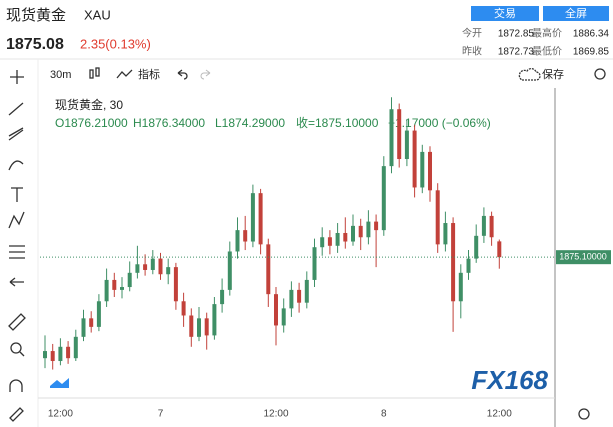 This screenshot has height=427, width=613. Describe the element at coordinates (89, 104) in the screenshot. I see `legend-symbol: 现货黄金, 30` at that location.